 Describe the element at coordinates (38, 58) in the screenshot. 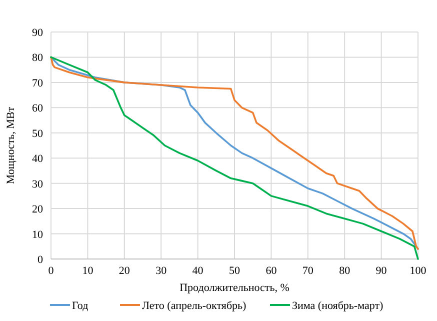

I see `y-tick-label: 80` at that location.